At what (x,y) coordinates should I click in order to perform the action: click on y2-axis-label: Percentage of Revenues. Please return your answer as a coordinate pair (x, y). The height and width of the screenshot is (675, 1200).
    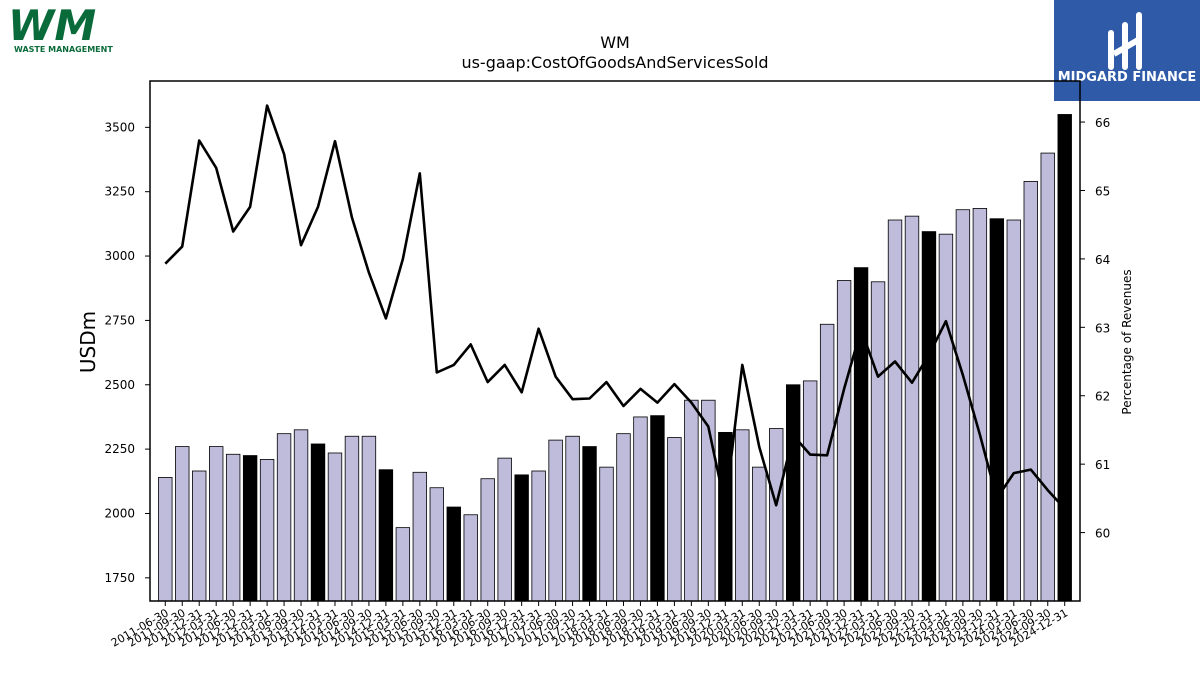
    Looking at the image, I should click on (1127, 341).